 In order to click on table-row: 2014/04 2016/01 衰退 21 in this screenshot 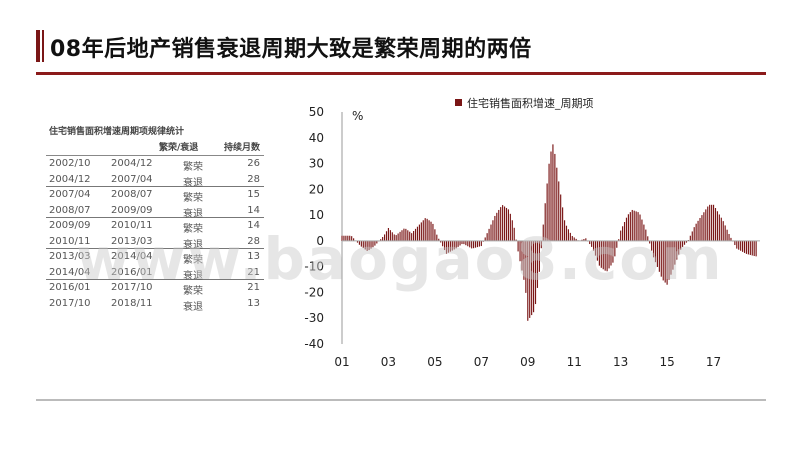, I will do `click(155, 273)`.